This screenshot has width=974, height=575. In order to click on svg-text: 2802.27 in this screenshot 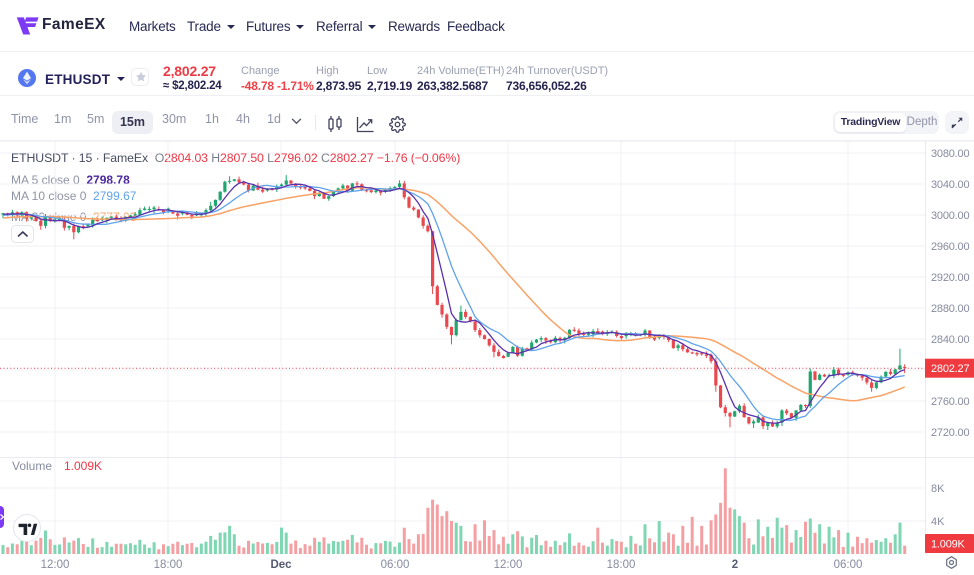, I will do `click(950, 369)`.